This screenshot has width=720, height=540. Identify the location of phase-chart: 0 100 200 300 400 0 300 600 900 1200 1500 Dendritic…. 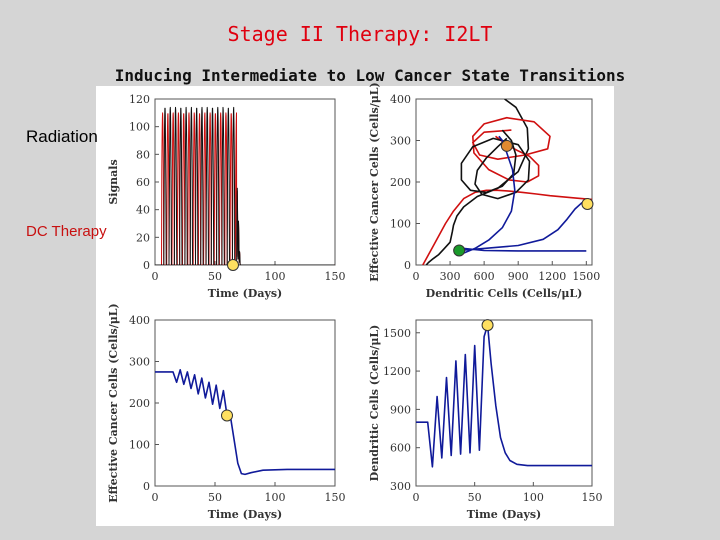
(484, 191).